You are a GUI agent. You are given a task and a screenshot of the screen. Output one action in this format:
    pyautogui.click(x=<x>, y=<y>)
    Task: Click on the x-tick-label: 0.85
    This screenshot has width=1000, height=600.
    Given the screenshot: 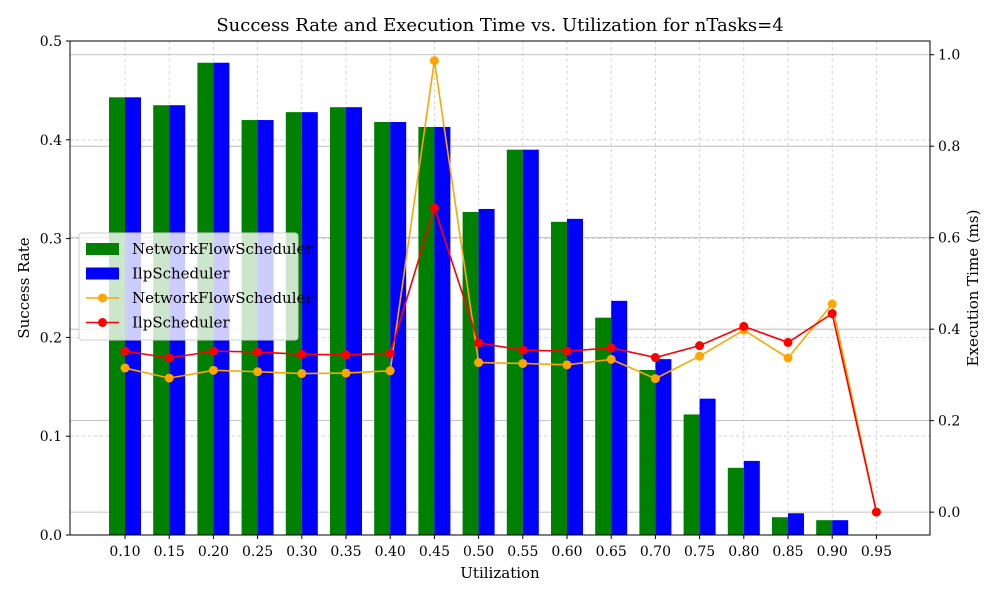 What is the action you would take?
    pyautogui.click(x=787, y=552)
    